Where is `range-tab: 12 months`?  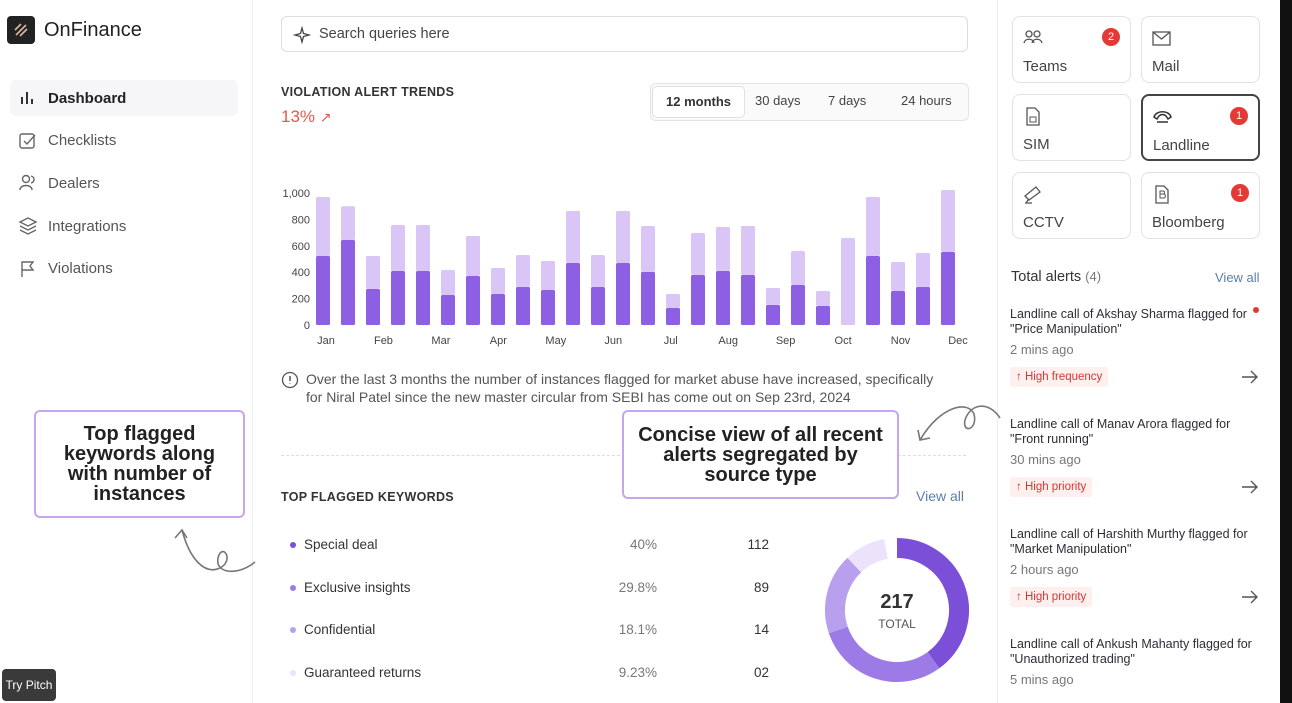 range-tab: 12 months is located at coordinates (699, 102).